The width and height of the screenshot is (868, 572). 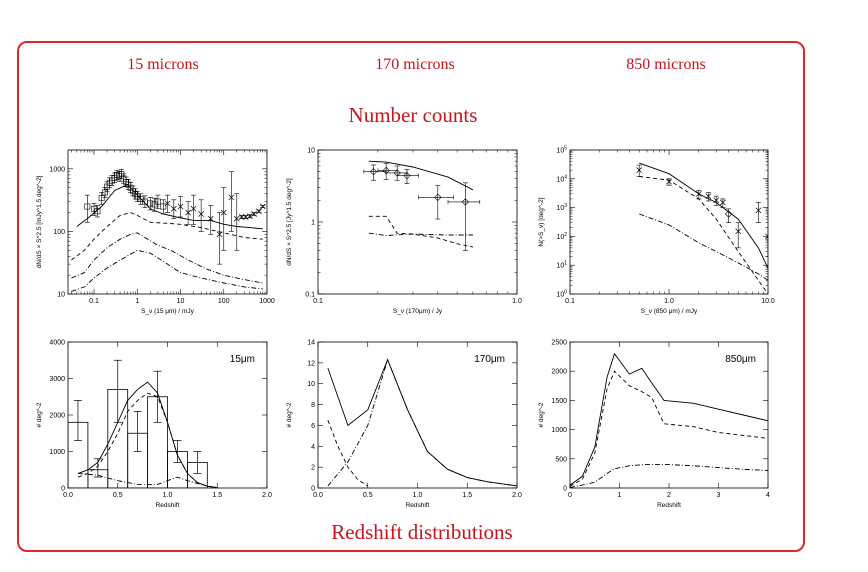 I want to click on x-tick-label: 1000, so click(x=267, y=301).